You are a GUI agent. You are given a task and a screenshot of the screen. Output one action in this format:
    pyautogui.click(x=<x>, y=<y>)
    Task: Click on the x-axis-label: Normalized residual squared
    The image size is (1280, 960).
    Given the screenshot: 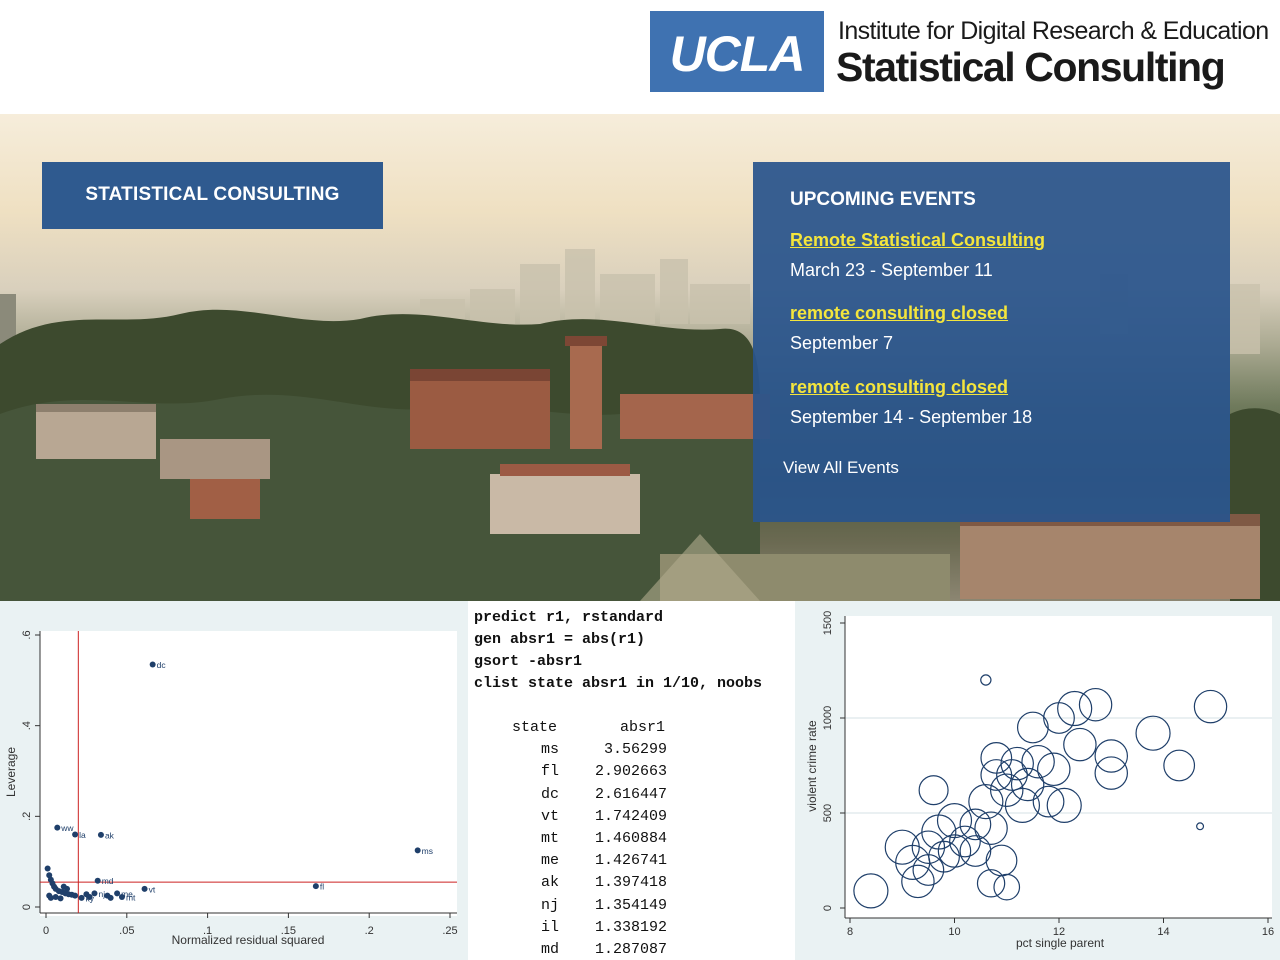 What is the action you would take?
    pyautogui.click(x=248, y=940)
    